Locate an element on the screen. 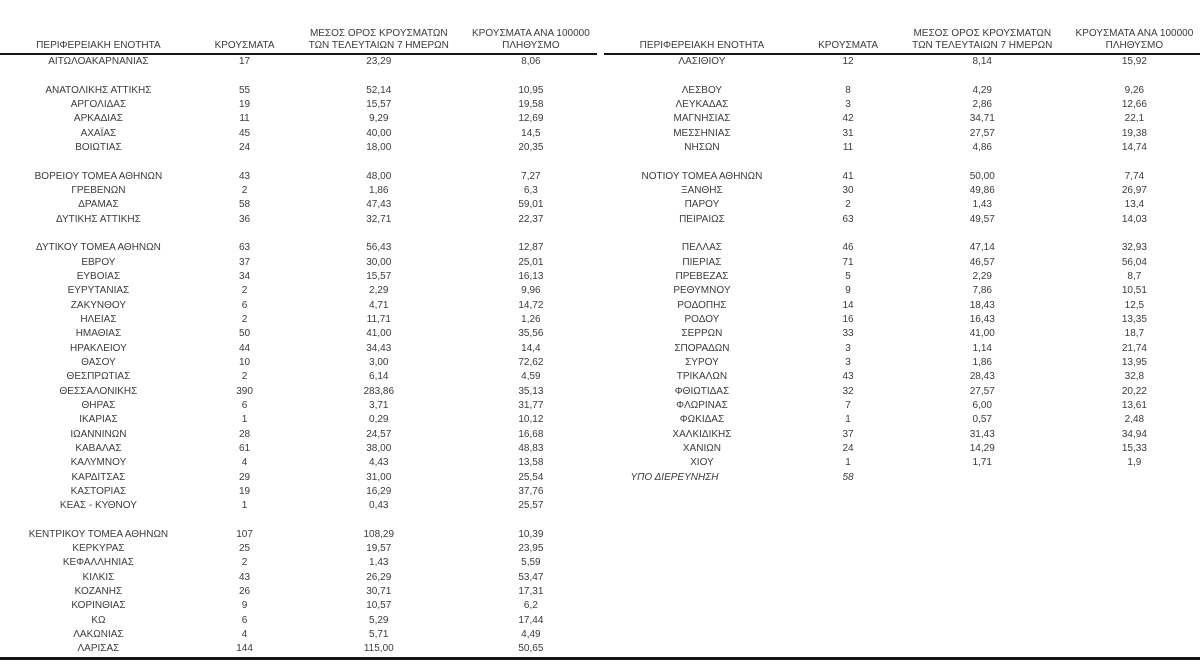  region-name-cell: ΚΩ is located at coordinates (98, 620).